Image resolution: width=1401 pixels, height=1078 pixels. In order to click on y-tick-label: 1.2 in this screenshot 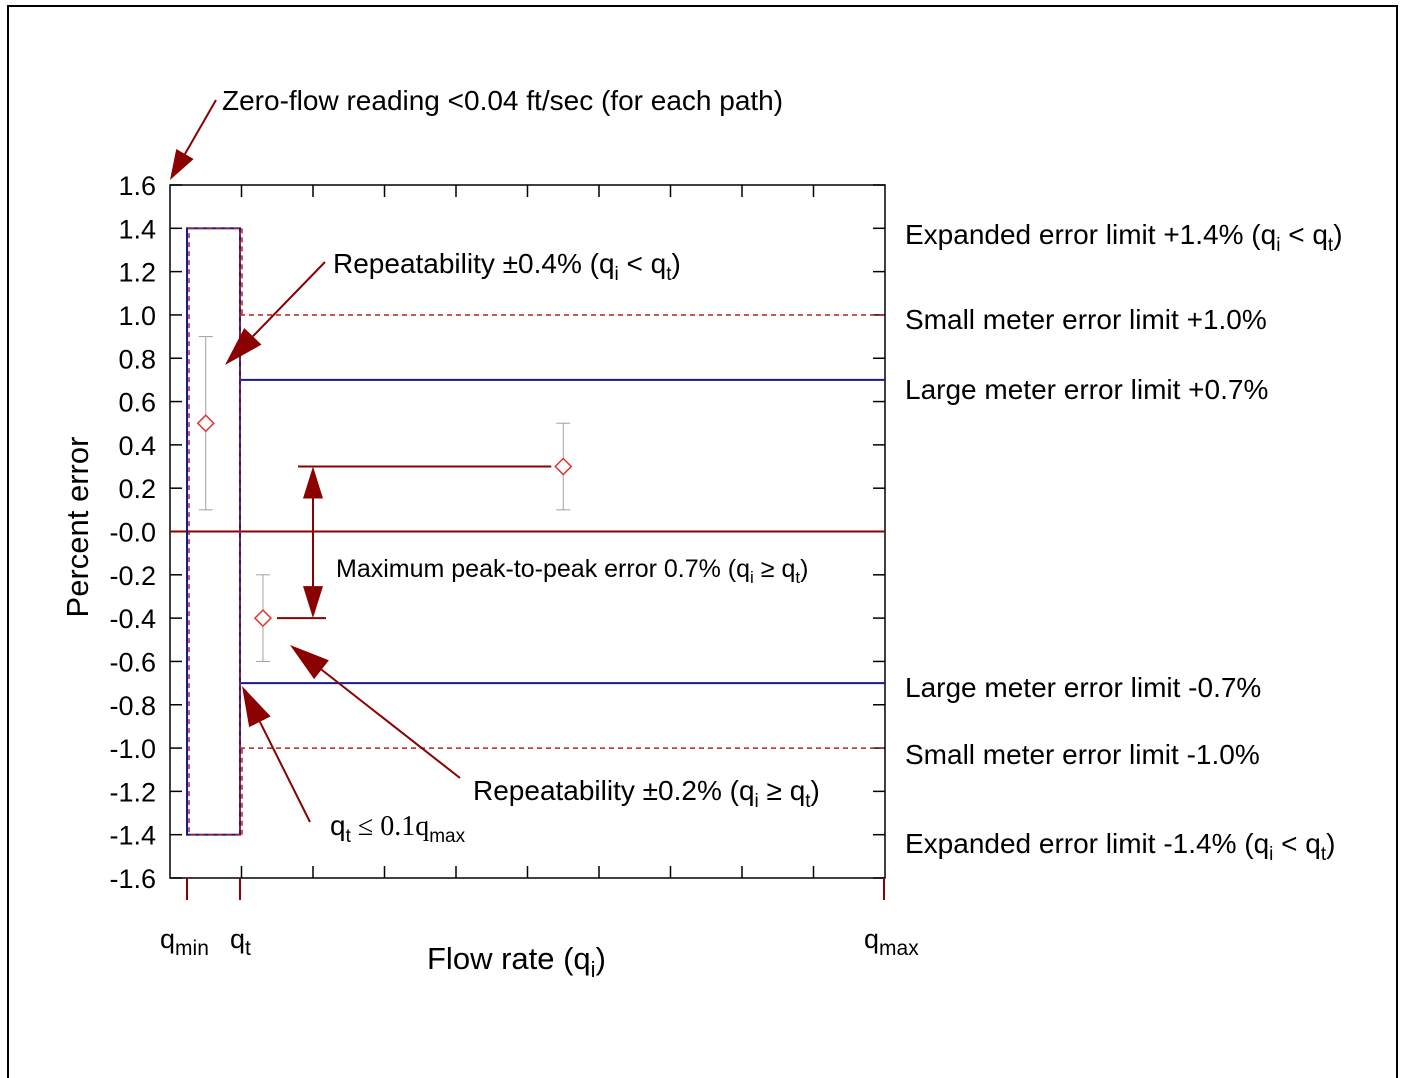, I will do `click(137, 273)`.